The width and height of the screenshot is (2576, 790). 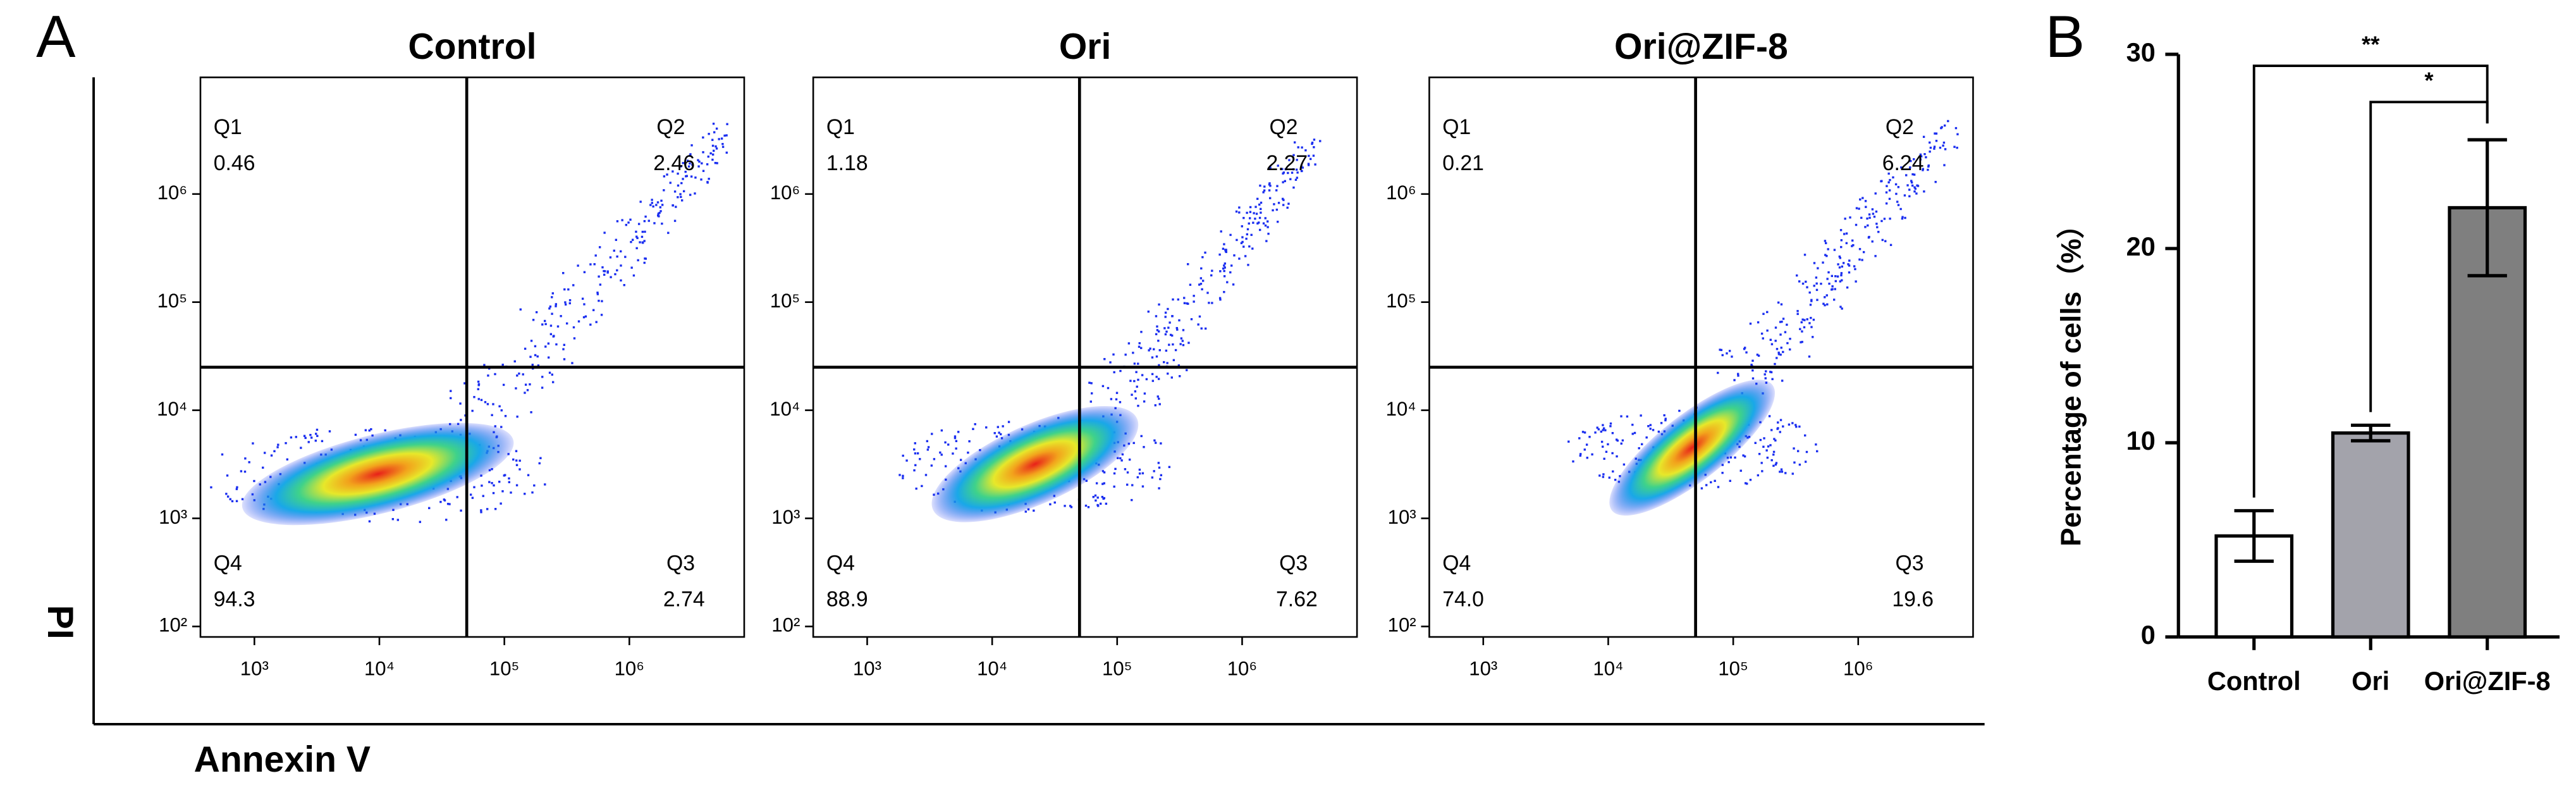 What do you see at coordinates (56, 36) in the screenshot?
I see `panel-label: A` at bounding box center [56, 36].